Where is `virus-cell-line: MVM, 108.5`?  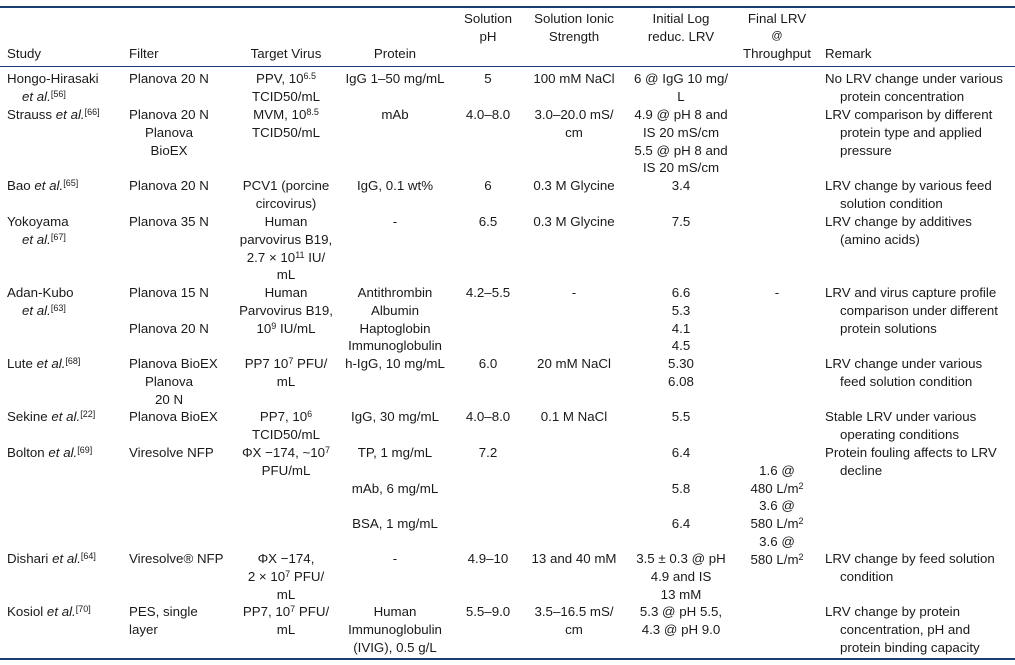
virus-cell-line: MVM, 108.5 is located at coordinates (286, 114).